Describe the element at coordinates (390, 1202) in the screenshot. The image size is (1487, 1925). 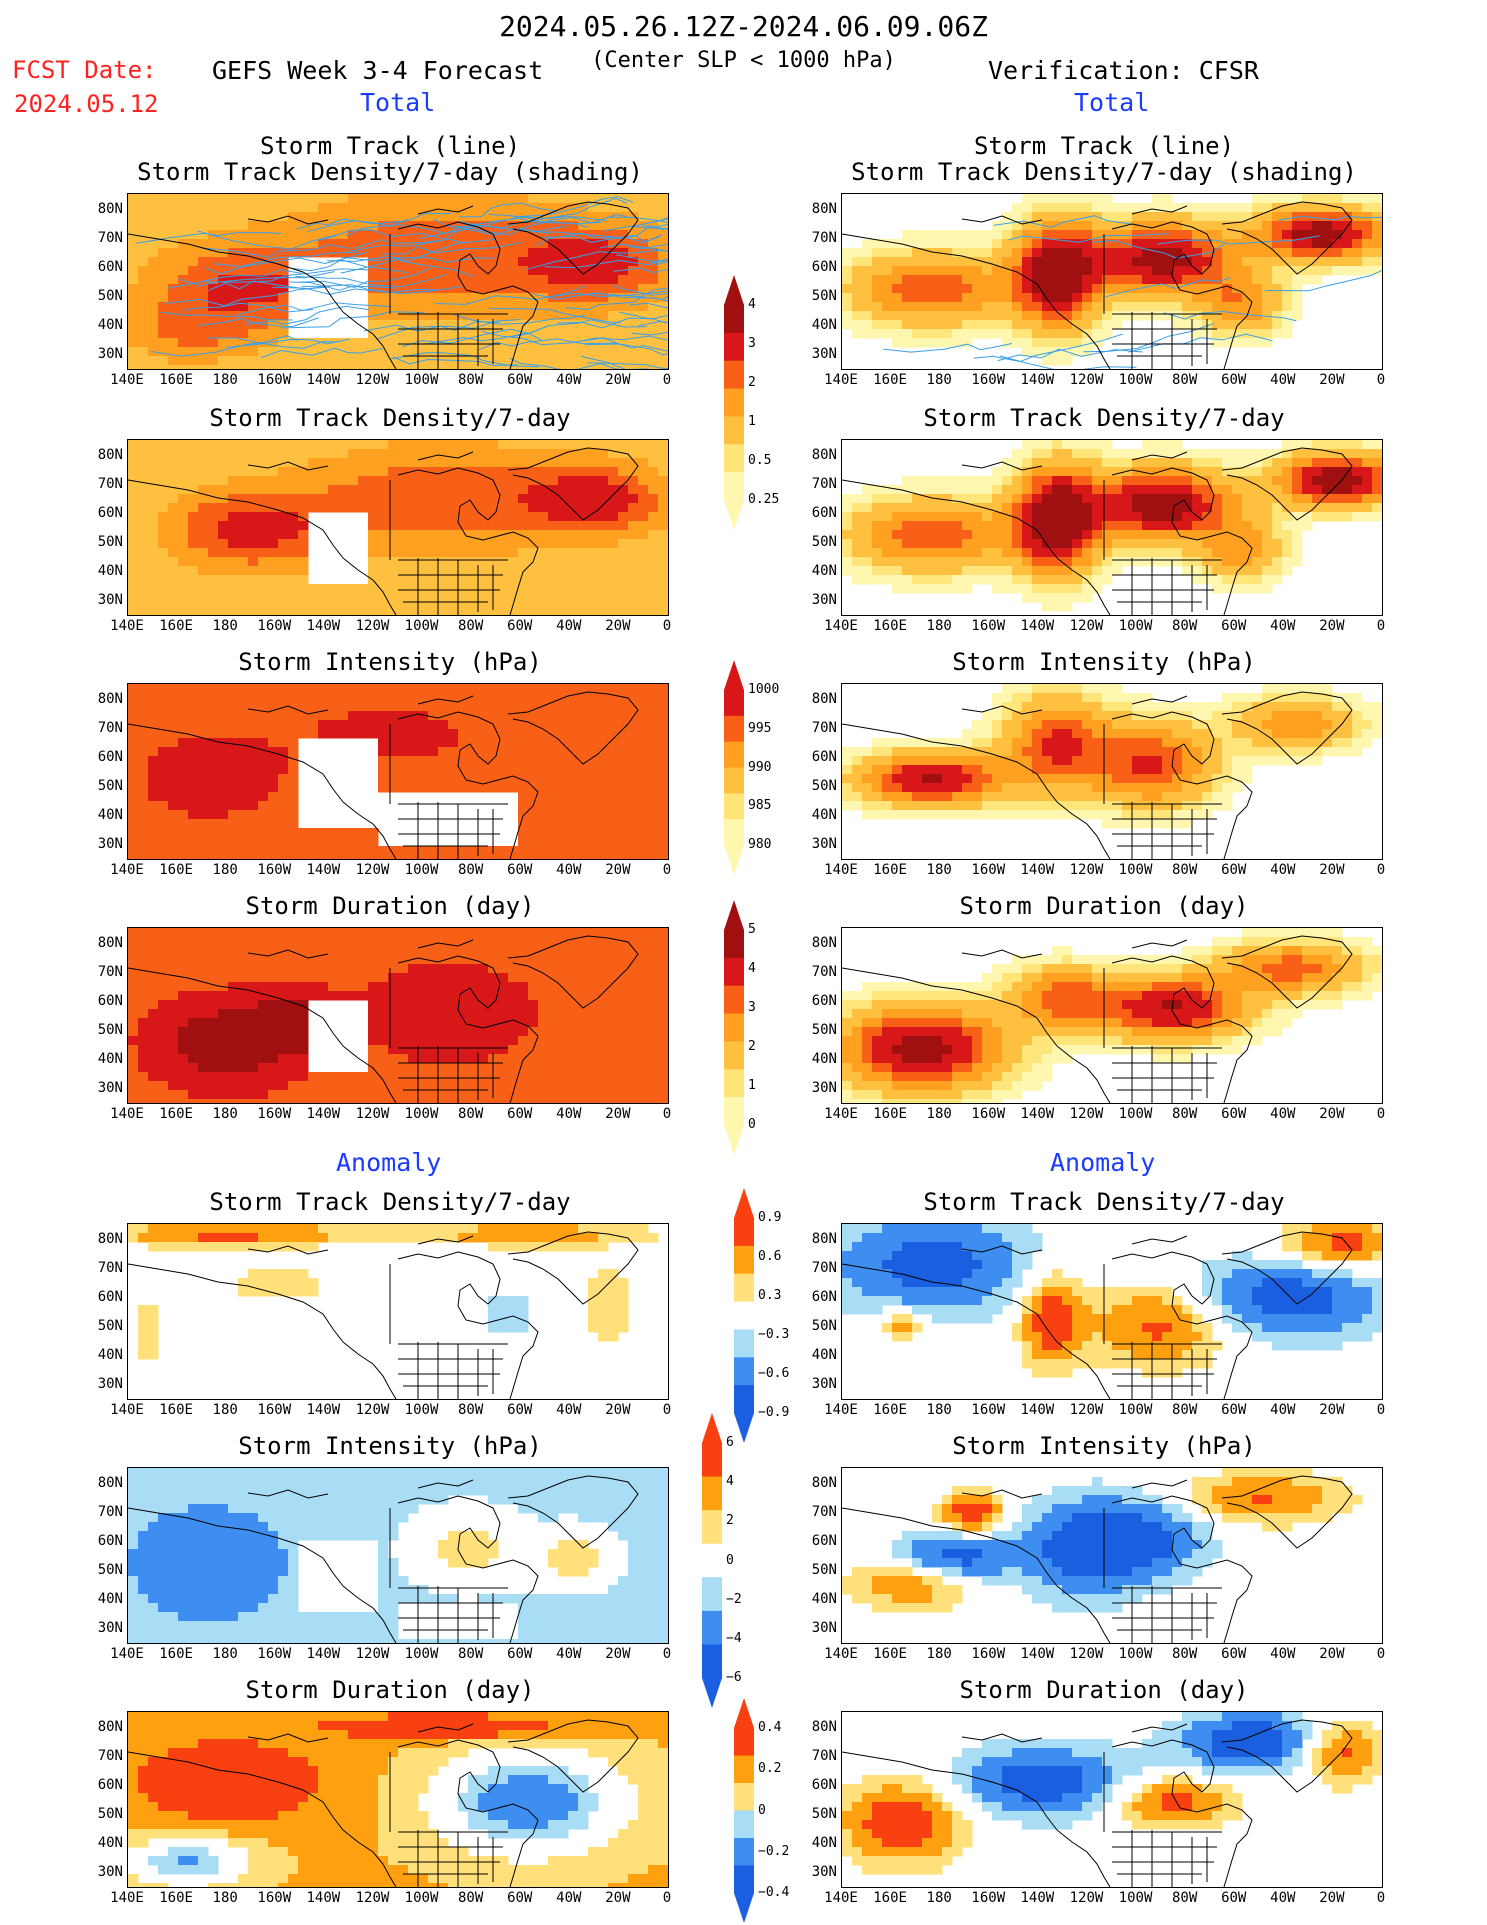
I see `panel-title-density-anom-left: Storm Track Density/7-day` at that location.